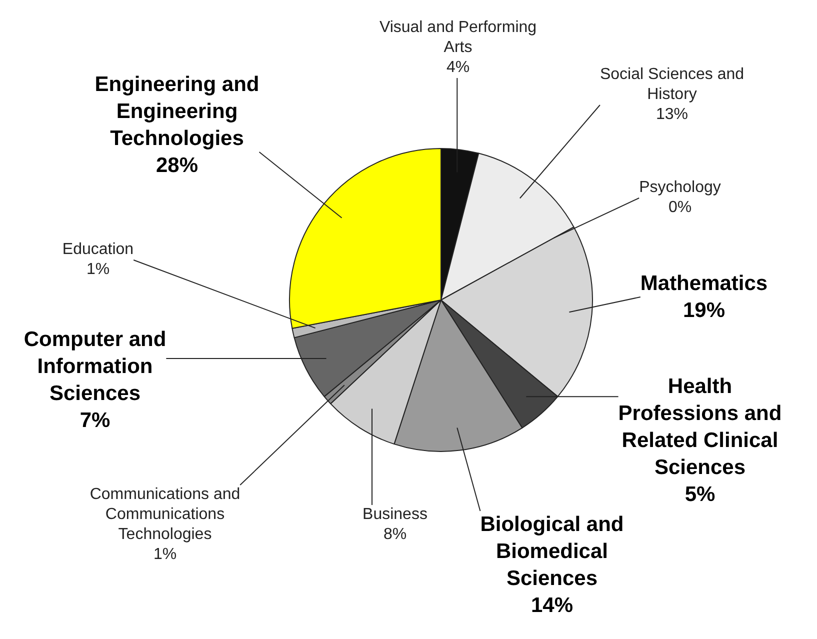 The width and height of the screenshot is (817, 639). I want to click on category-label: Psychology, so click(680, 187).